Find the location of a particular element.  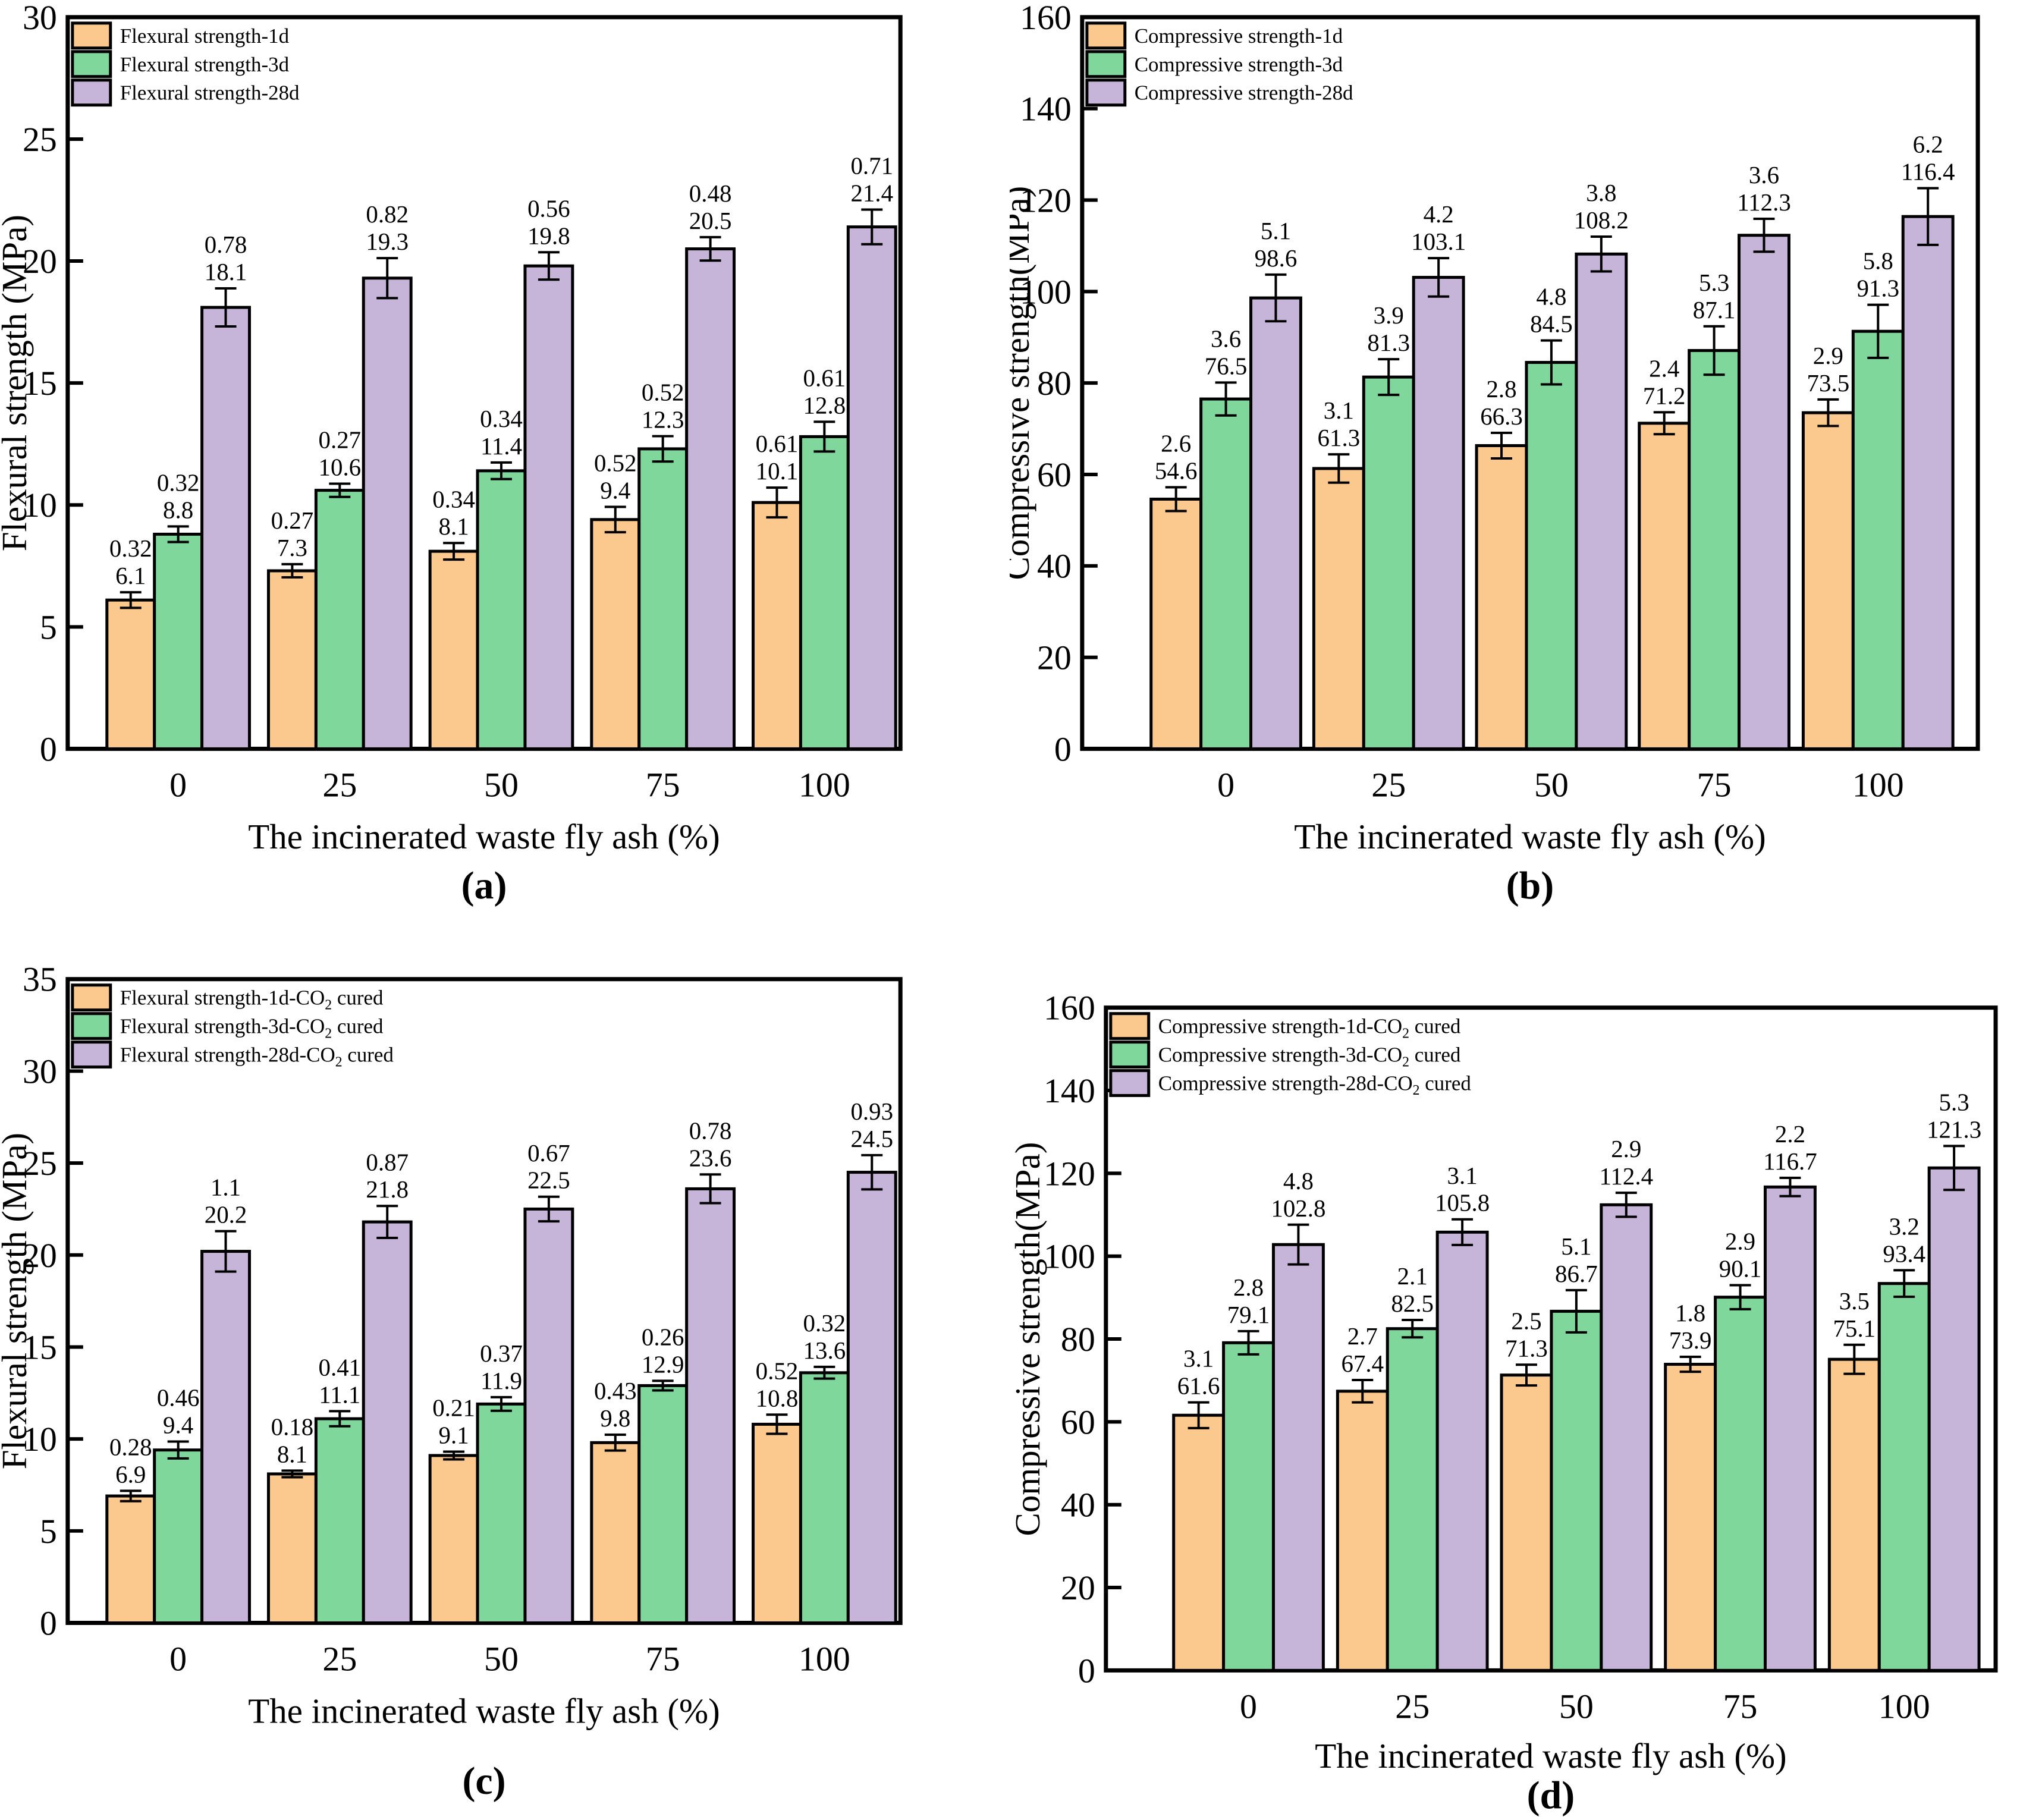

error-label: 3.9 is located at coordinates (1389, 315).